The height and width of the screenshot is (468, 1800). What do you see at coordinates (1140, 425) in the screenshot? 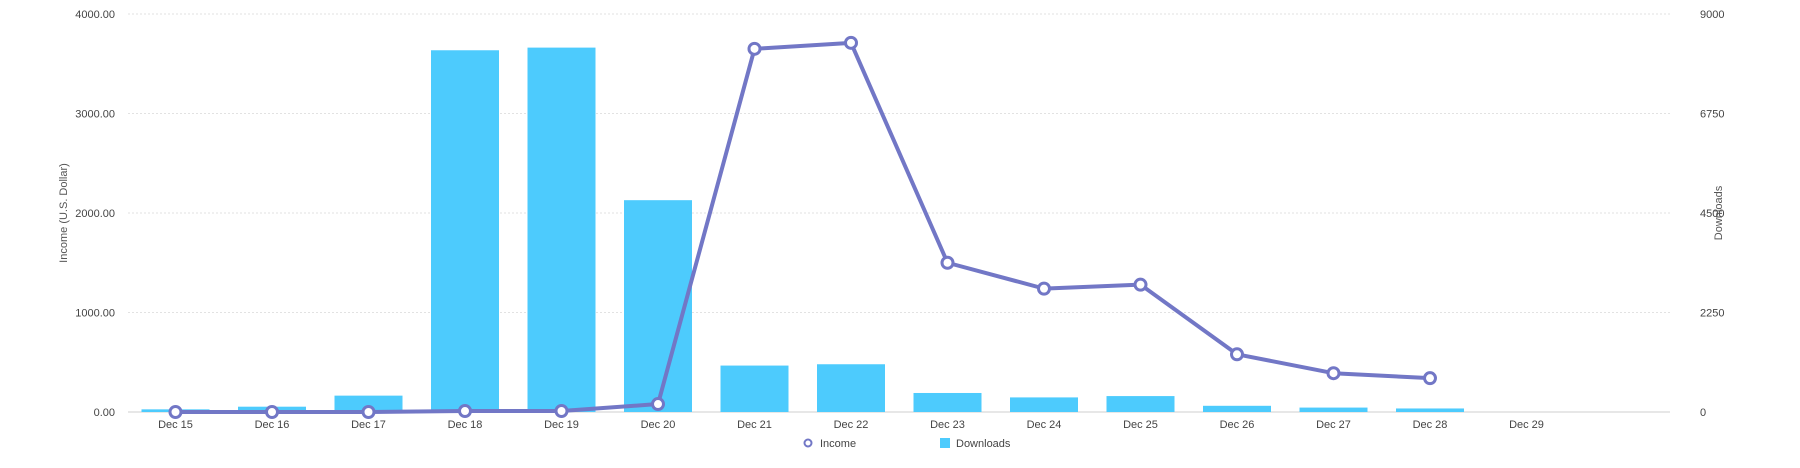
I see `x-tick-label: Dec 25` at bounding box center [1140, 425].